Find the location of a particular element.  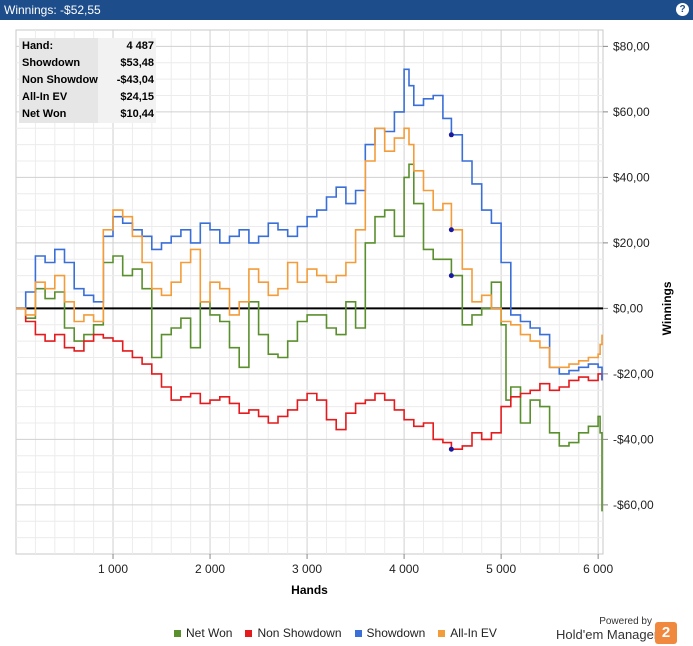

stats-row-showdown: Showdown $53,48 is located at coordinates (87, 63).